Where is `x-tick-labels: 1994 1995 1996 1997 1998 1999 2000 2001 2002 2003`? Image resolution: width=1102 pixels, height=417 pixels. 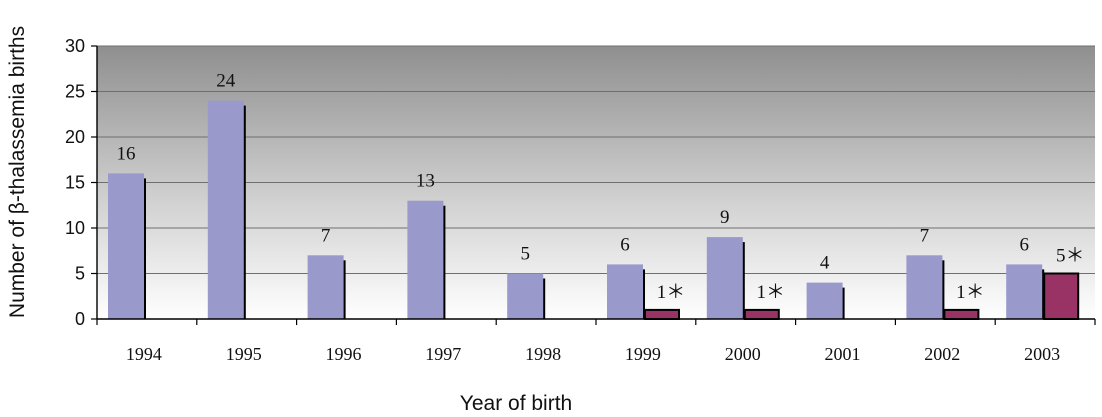 x-tick-labels: 1994 1995 1996 1997 1998 1999 2000 2001 2002 2003 is located at coordinates (593, 354).